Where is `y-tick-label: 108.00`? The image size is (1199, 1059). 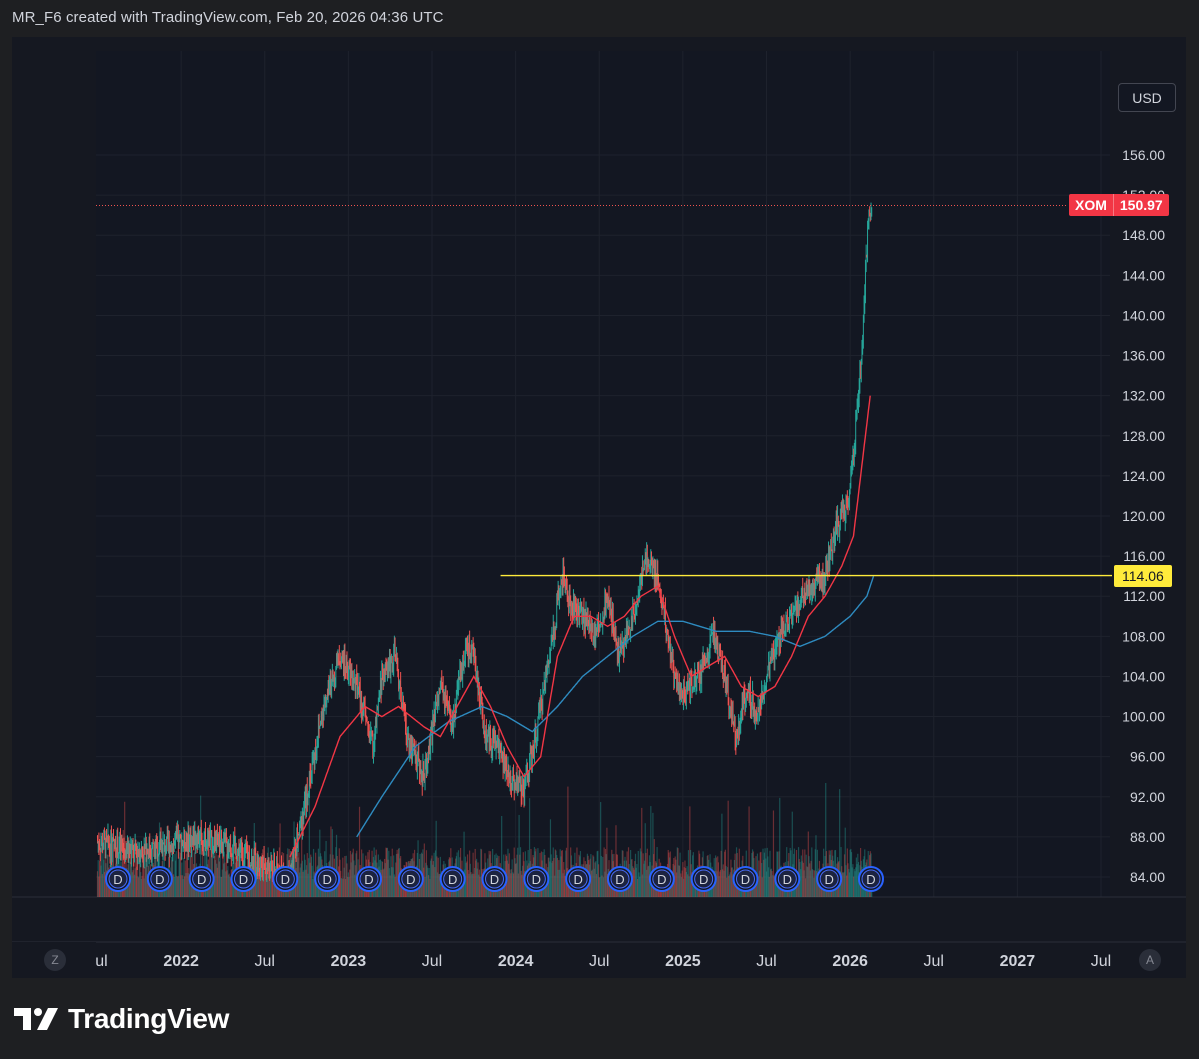 y-tick-label: 108.00 is located at coordinates (1143, 636).